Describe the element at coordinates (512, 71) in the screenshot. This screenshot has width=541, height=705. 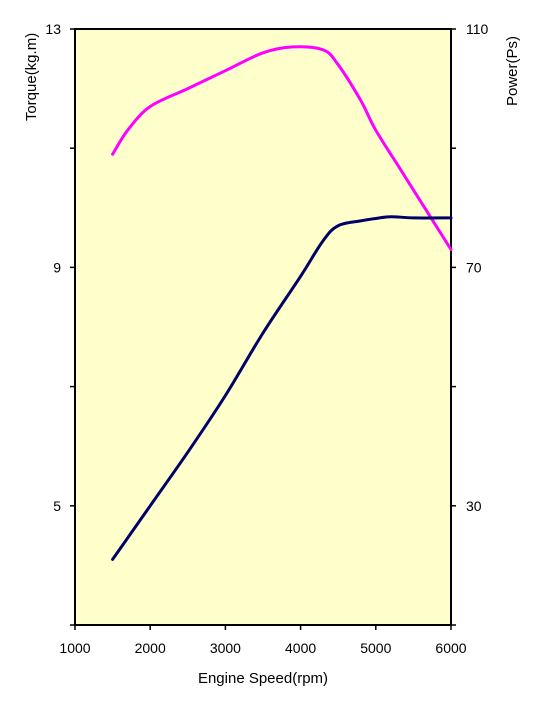
I see `y-axis-right-title: Power(Ps)` at that location.